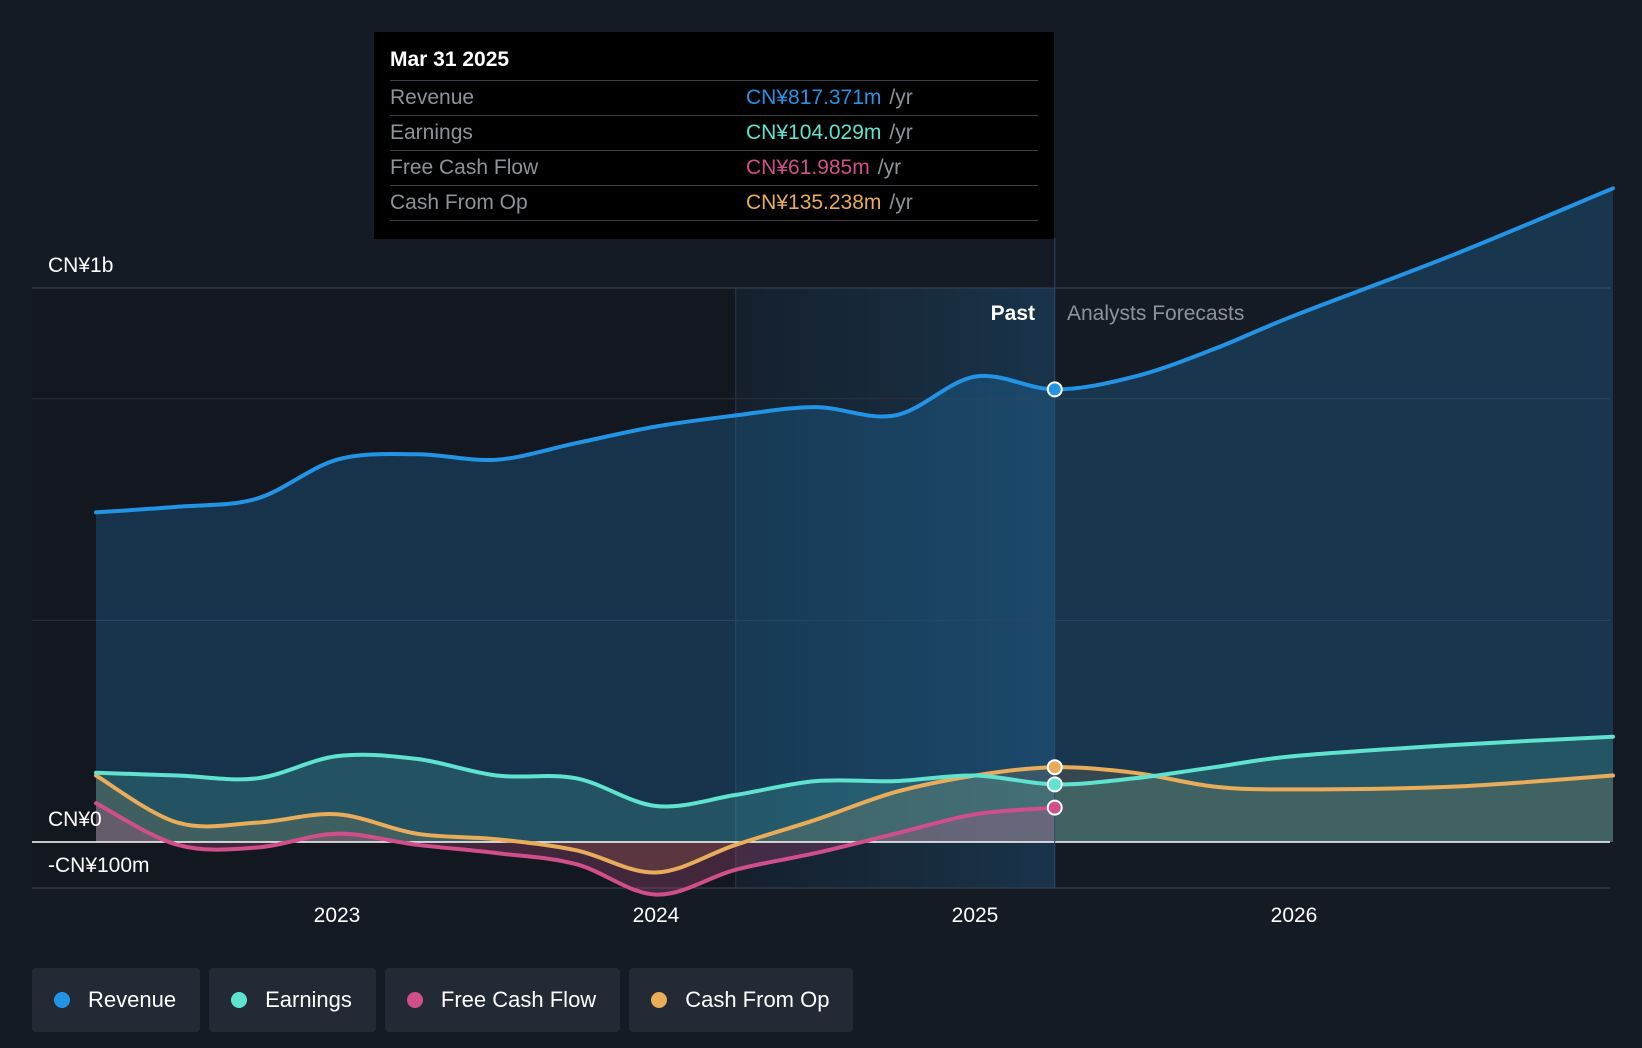 This screenshot has height=1048, width=1642. What do you see at coordinates (714, 132) in the screenshot?
I see `tooltip-row-earnings: Earnings CN¥104.029m /yr` at bounding box center [714, 132].